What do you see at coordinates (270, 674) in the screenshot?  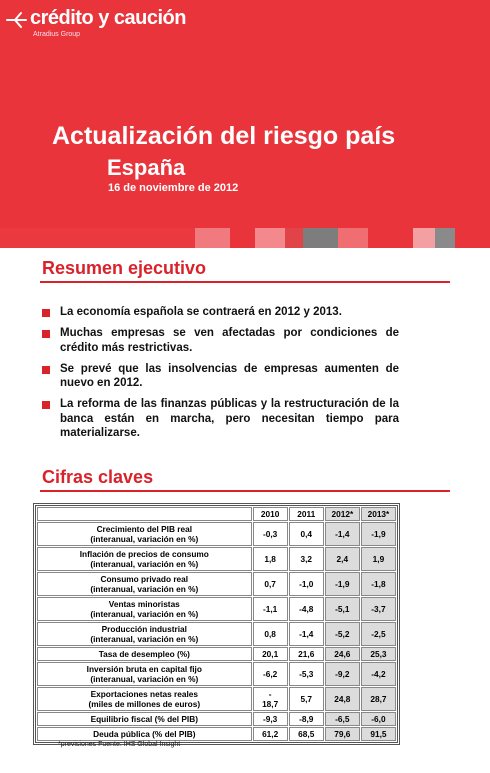 I see `cell: -6,2` at bounding box center [270, 674].